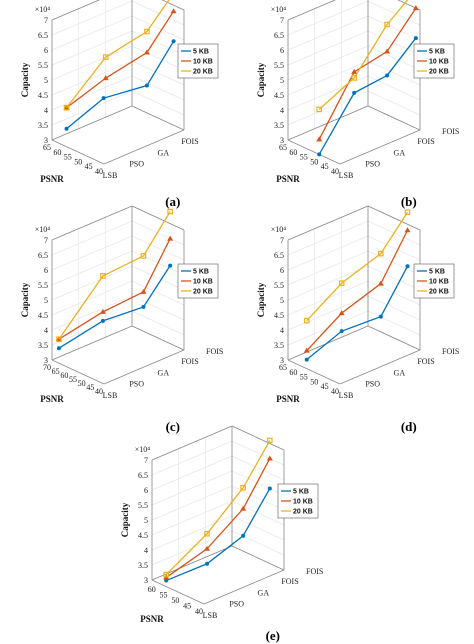  Describe the element at coordinates (173, 426) in the screenshot. I see `panel-label: (c)` at that location.